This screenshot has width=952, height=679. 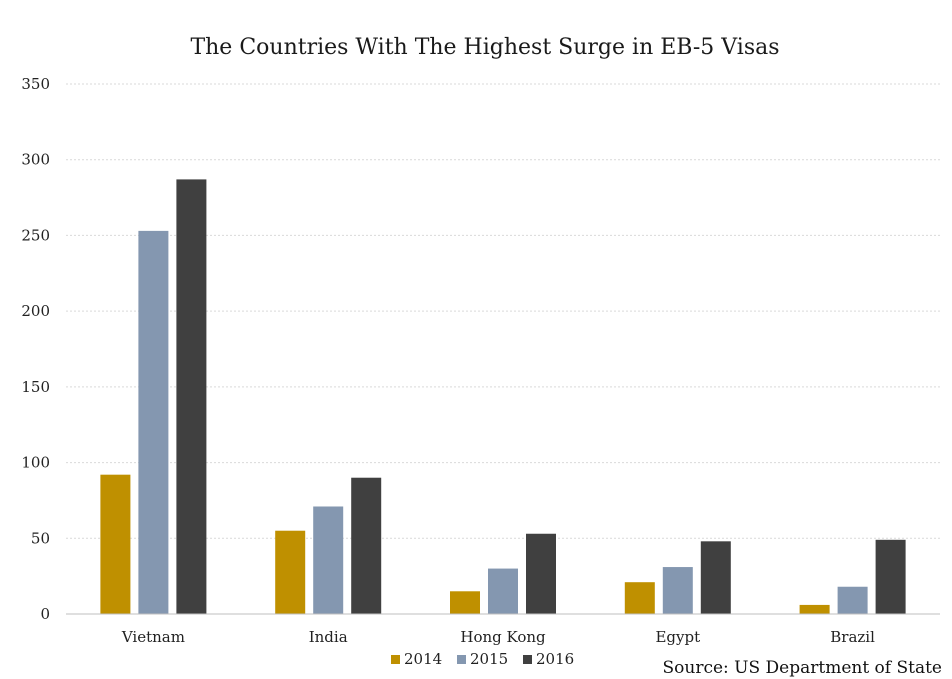 What do you see at coordinates (555, 659) in the screenshot?
I see `legend-label: 2016` at bounding box center [555, 659].